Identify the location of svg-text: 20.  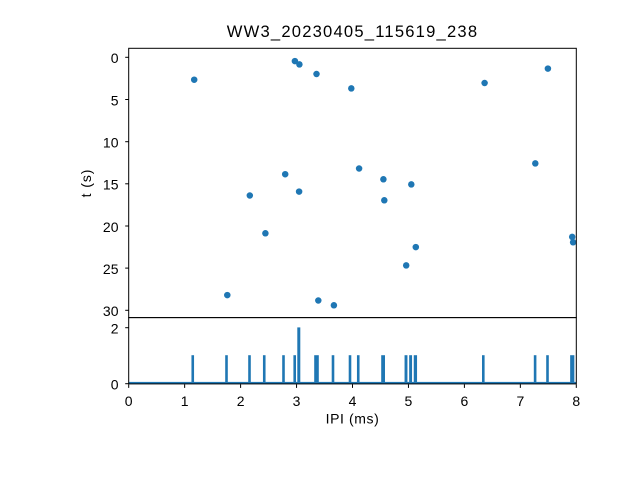
(111, 227).